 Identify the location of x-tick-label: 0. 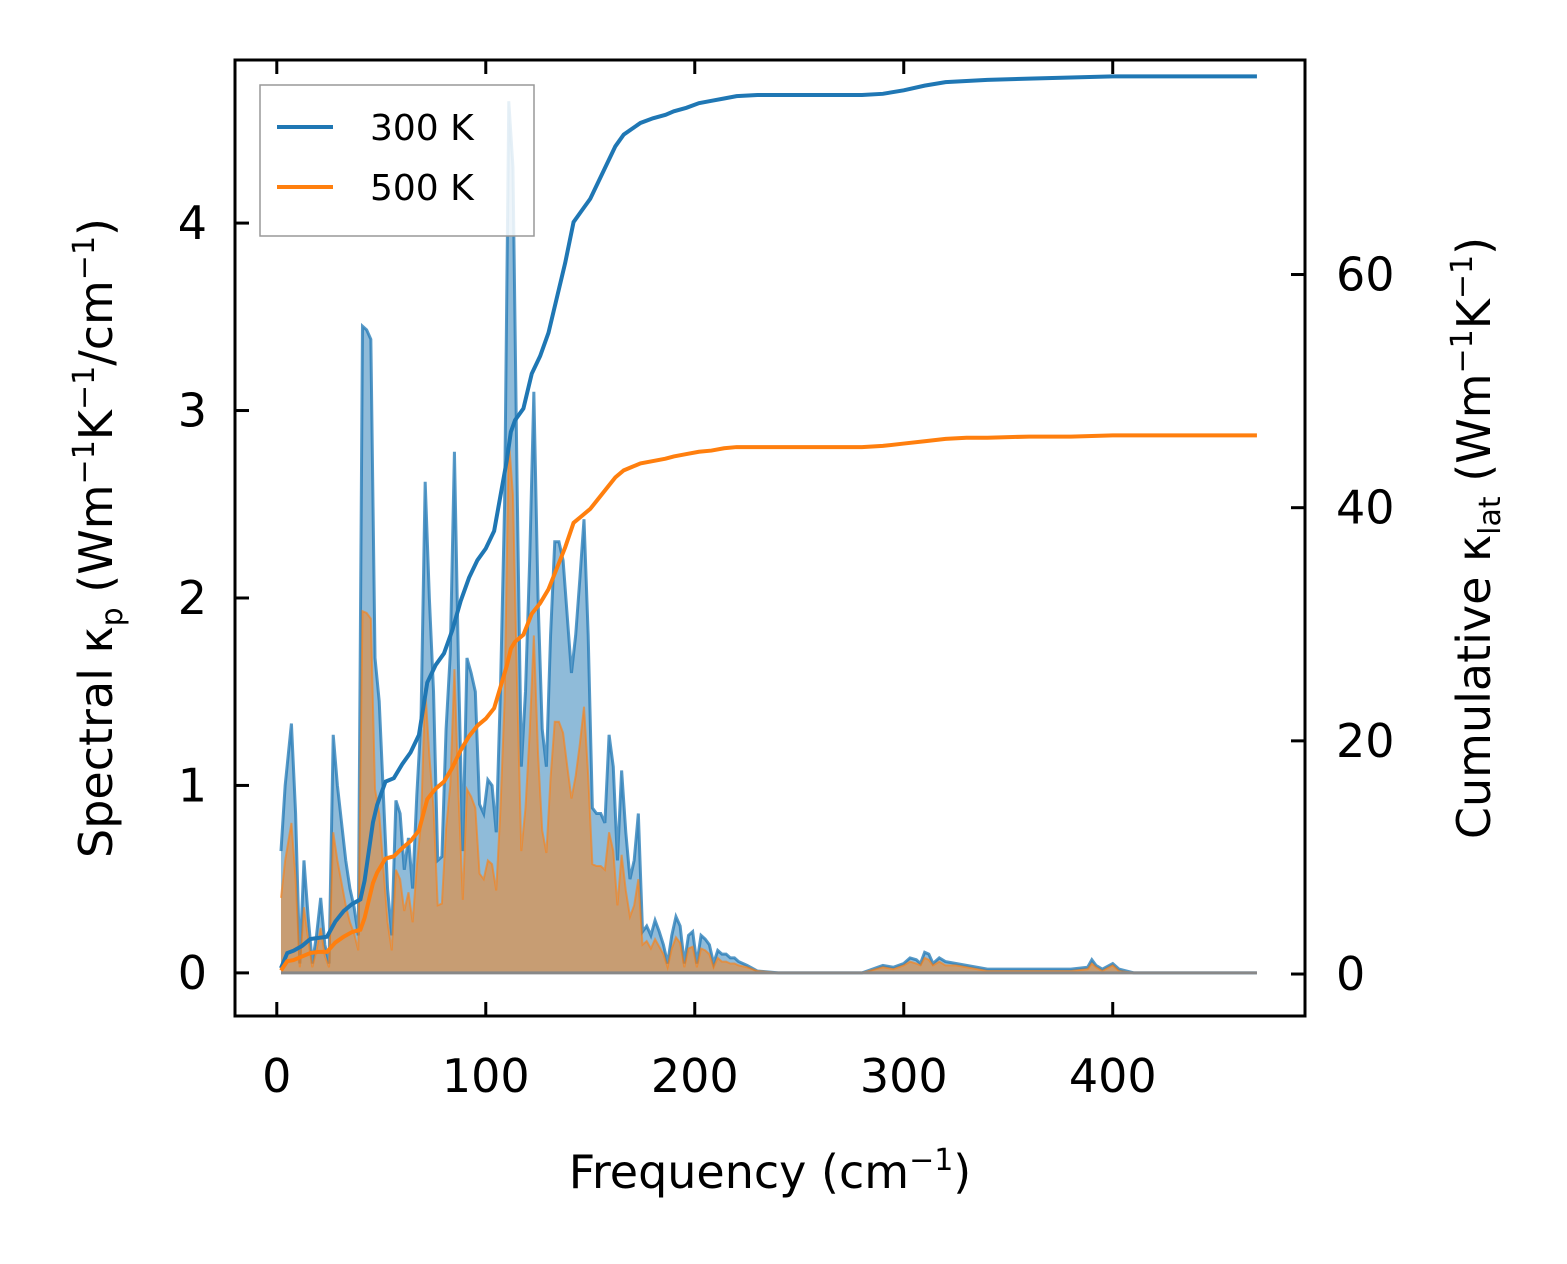
(276, 1076).